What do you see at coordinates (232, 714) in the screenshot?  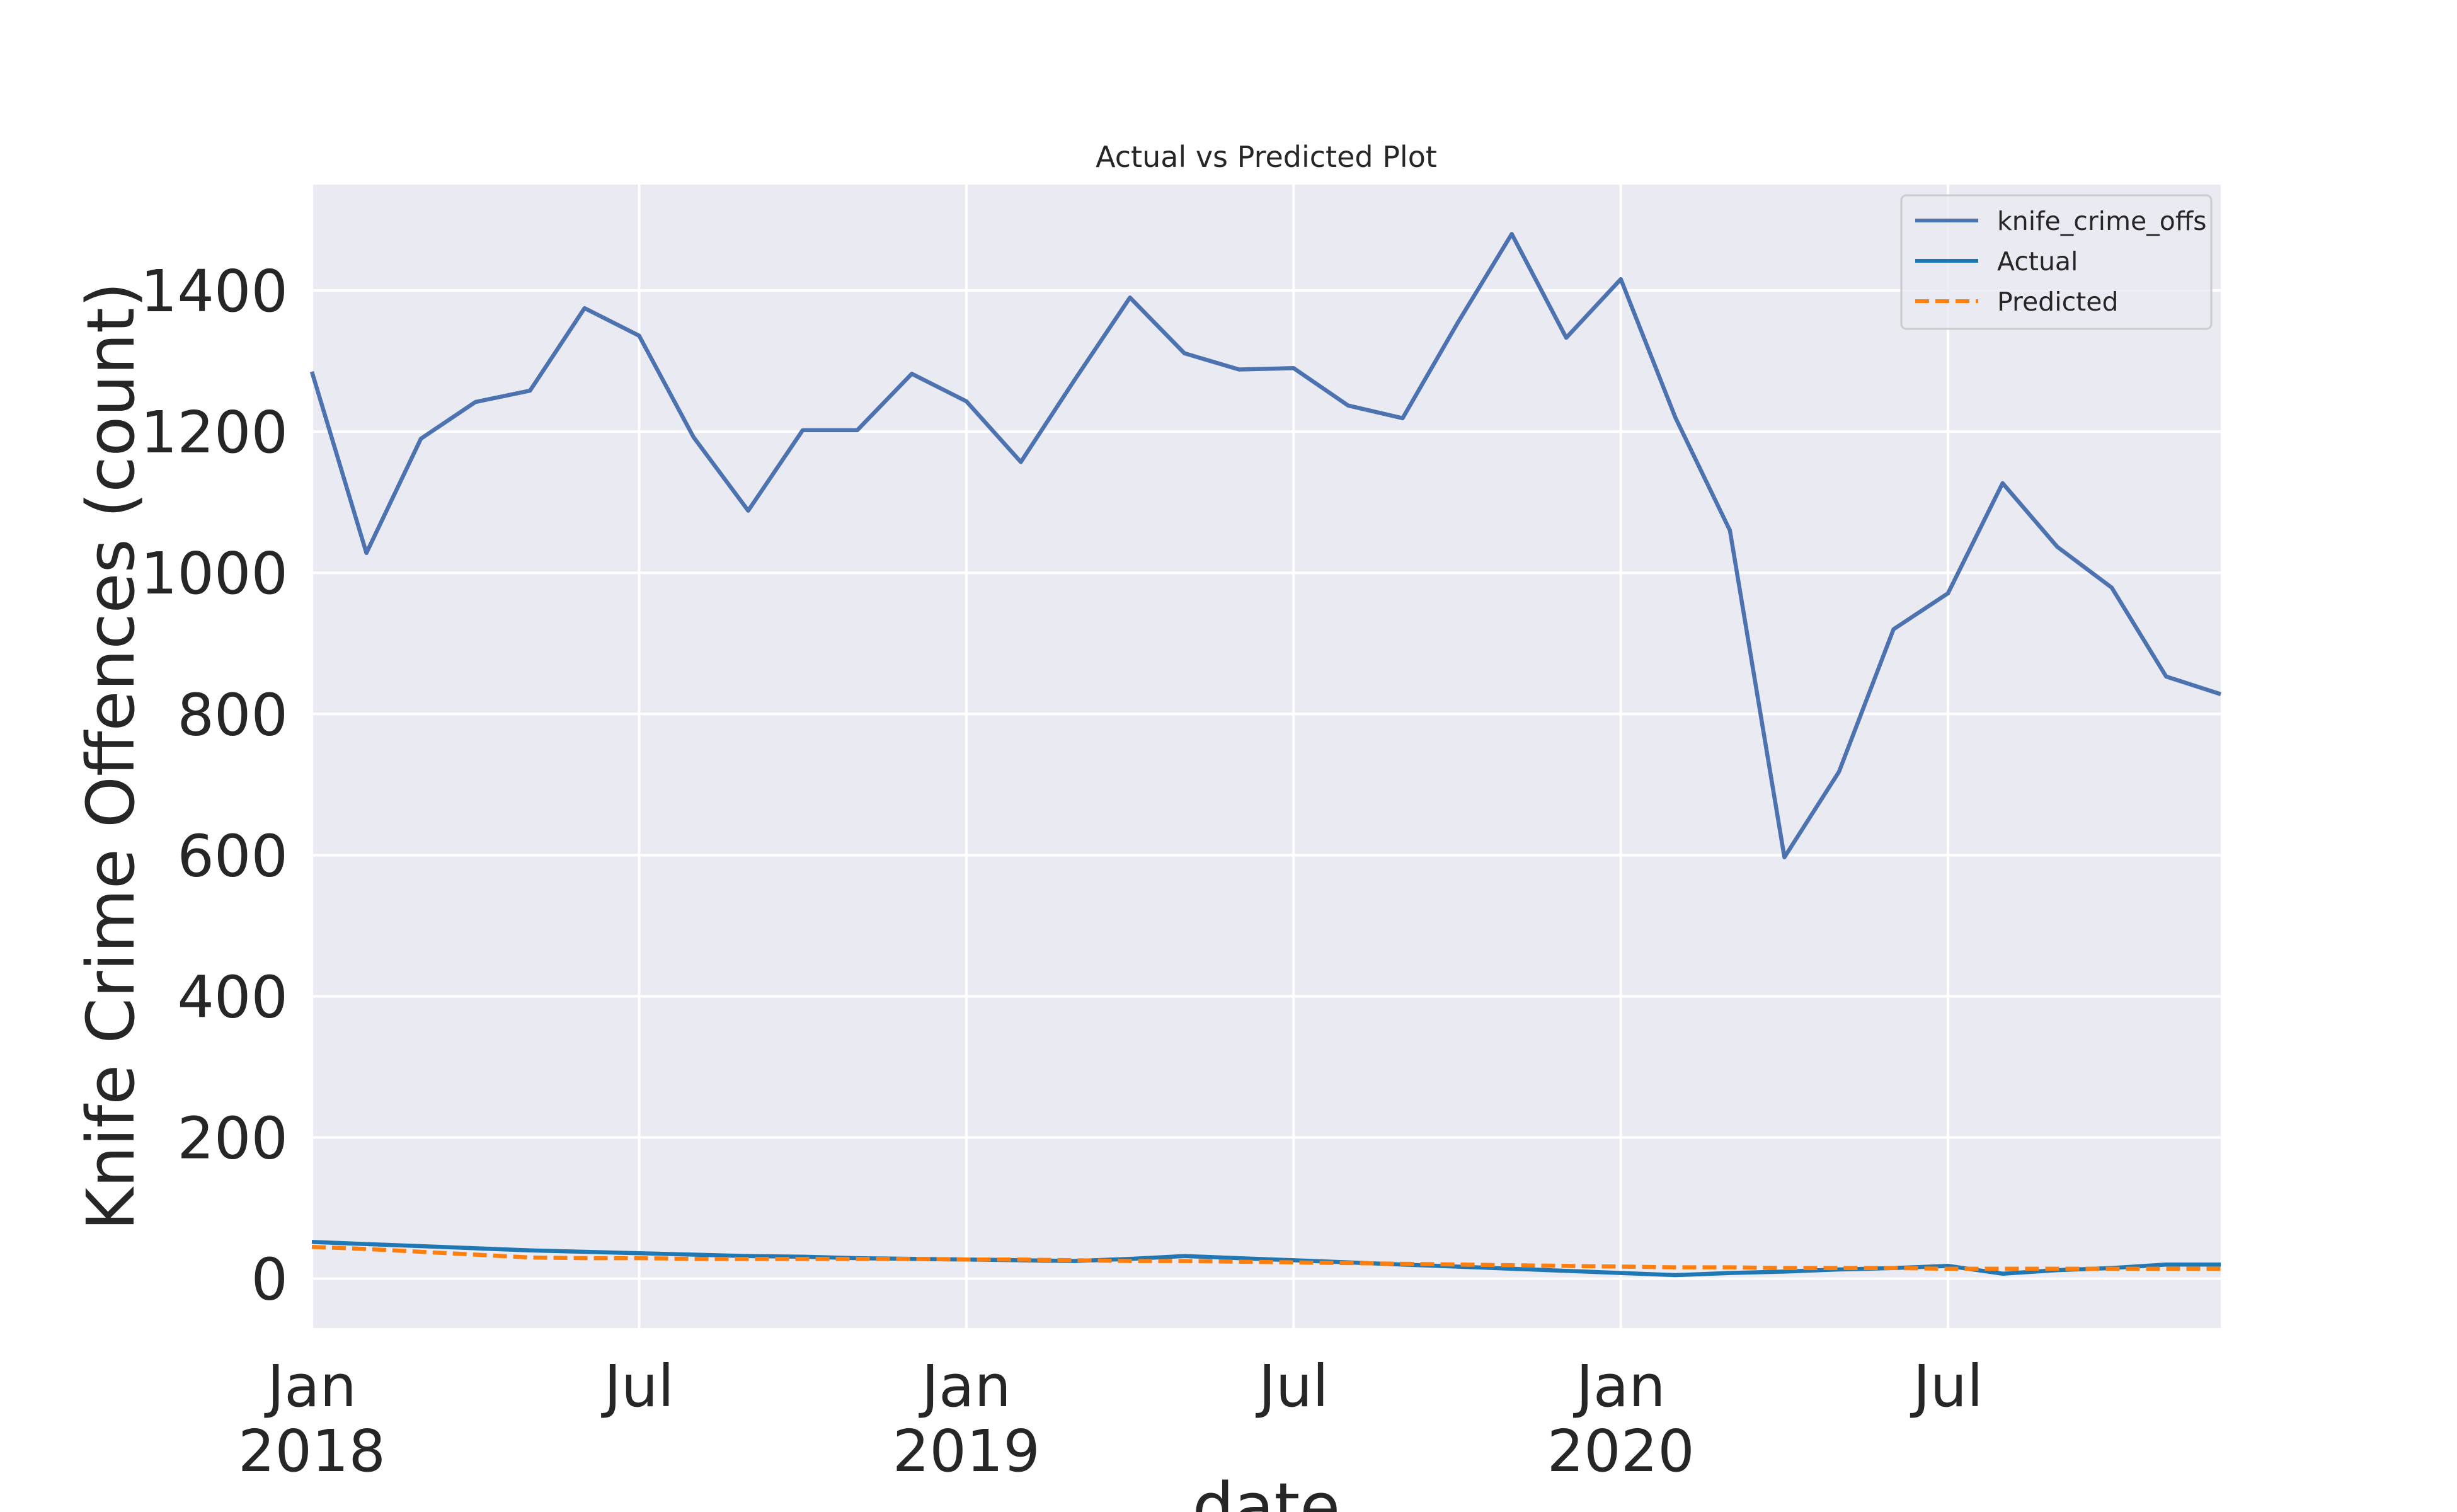 I see `y-tick-label: 800` at bounding box center [232, 714].